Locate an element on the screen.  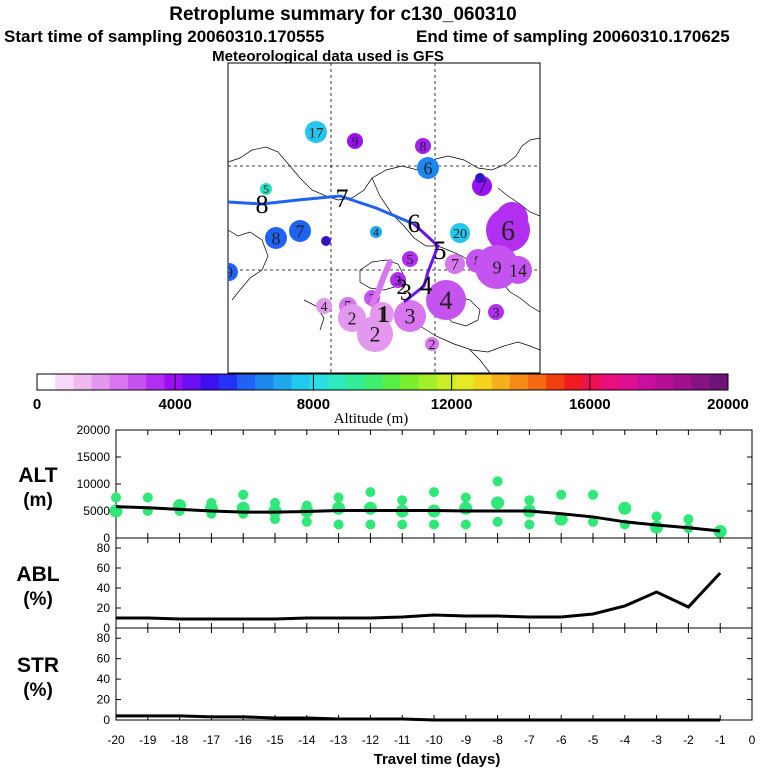
x-tick-label: -16 is located at coordinates (244, 740).